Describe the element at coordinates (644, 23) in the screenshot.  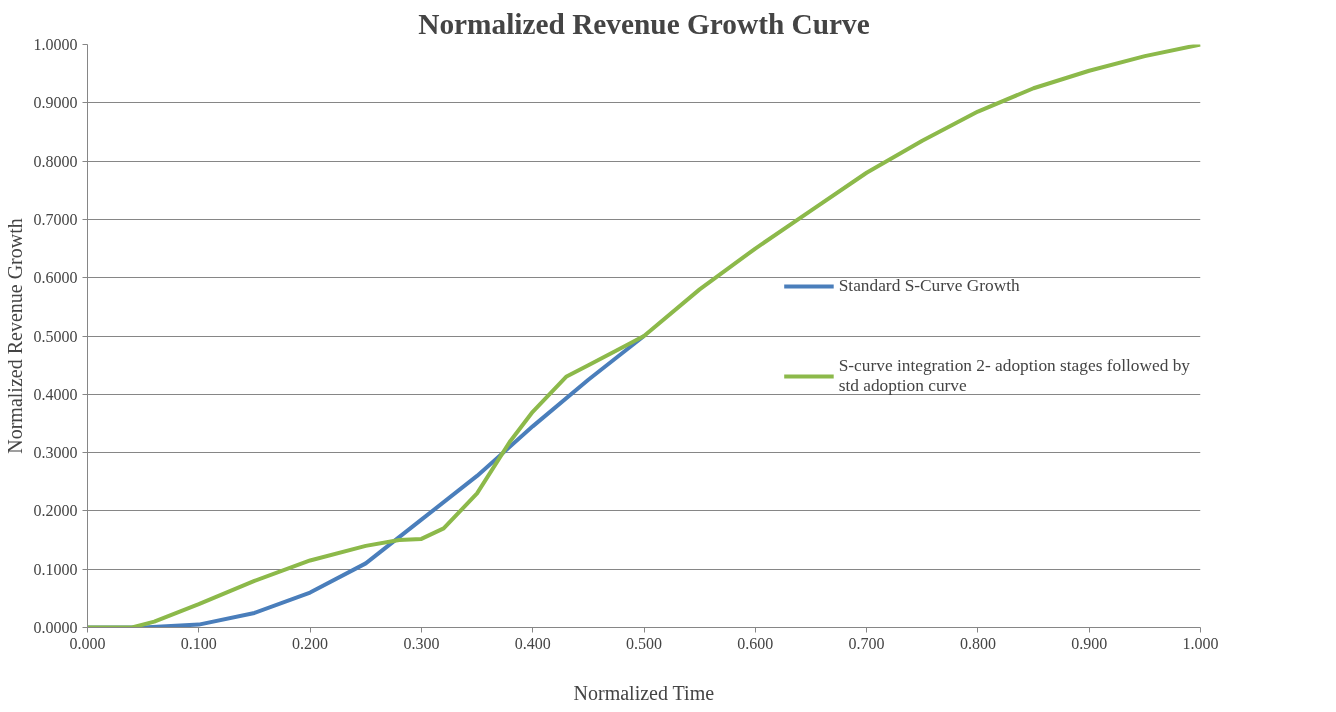
I see `chart-title: Normalized Revenue Growth Curve` at that location.